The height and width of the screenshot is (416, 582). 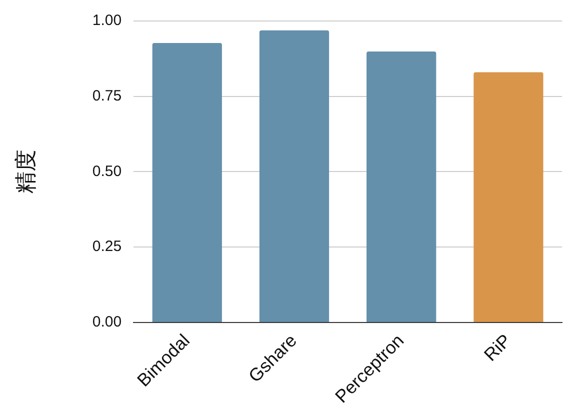 What do you see at coordinates (107, 96) in the screenshot?
I see `y-tick-label: 0.75` at bounding box center [107, 96].